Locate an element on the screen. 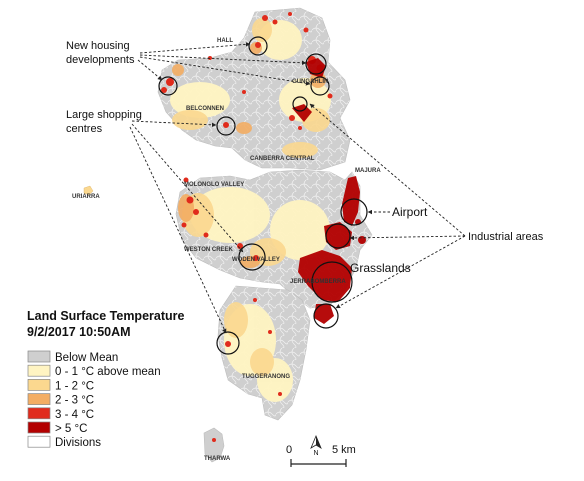  legend-label-2: 1 - 2 °C is located at coordinates (74, 386).